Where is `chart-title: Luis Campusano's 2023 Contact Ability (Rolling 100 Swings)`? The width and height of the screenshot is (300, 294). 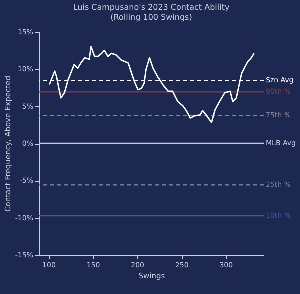 chart-title: Luis Campusano's 2023 Contact Ability (Rolling 100 Swings) is located at coordinates (151, 12).